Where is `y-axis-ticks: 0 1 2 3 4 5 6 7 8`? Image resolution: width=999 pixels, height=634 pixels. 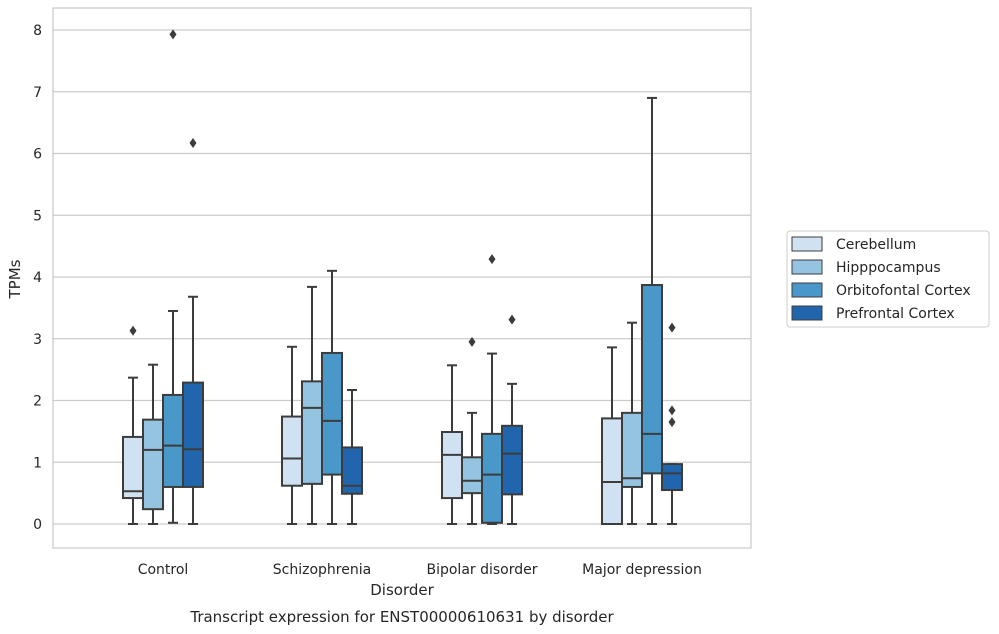 y-axis-ticks: 0 1 2 3 4 5 6 7 8 is located at coordinates (37, 278).